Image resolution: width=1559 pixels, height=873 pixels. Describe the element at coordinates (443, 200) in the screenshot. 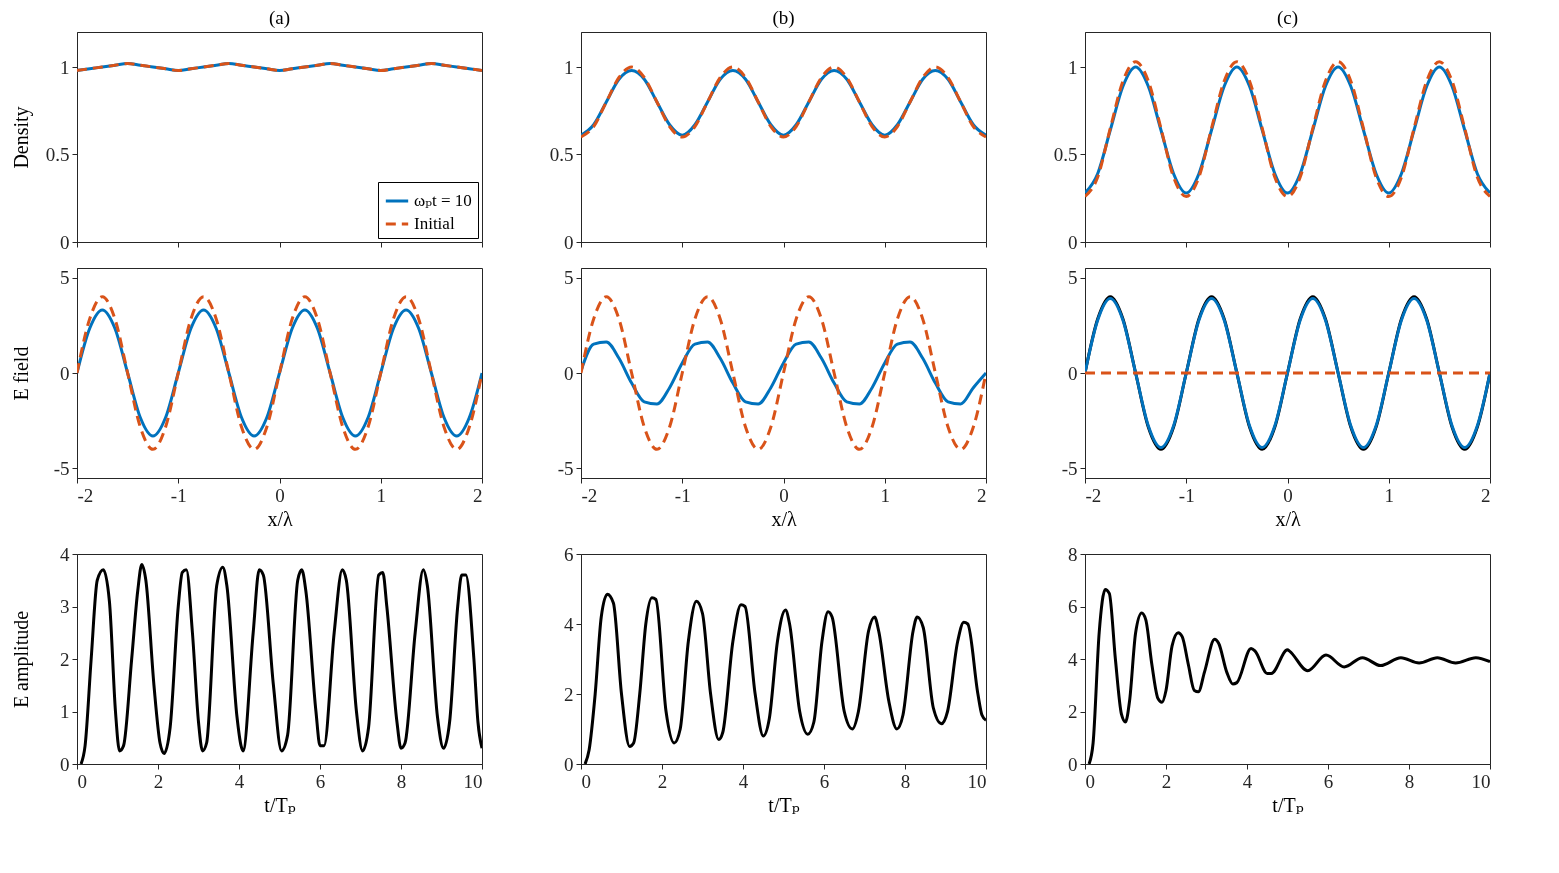

I see `legend-label: ωₚt = 10` at that location.